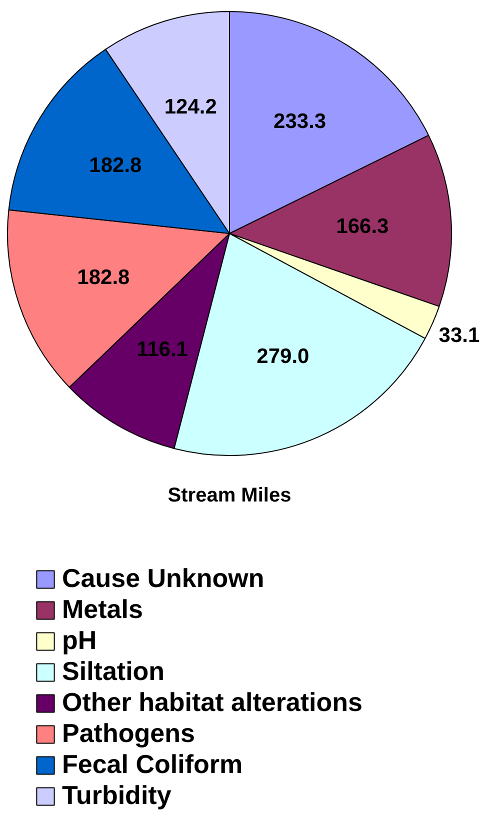 The image size is (503, 821). Describe the element at coordinates (128, 733) in the screenshot. I see `legend-label: Pathogens` at that location.